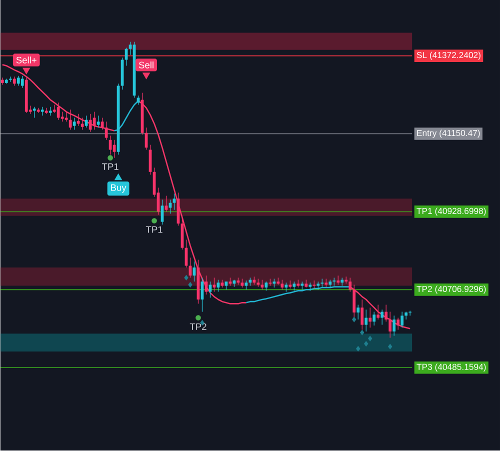 The width and height of the screenshot is (500, 451). What do you see at coordinates (146, 65) in the screenshot?
I see `series-label: Sell` at bounding box center [146, 65].